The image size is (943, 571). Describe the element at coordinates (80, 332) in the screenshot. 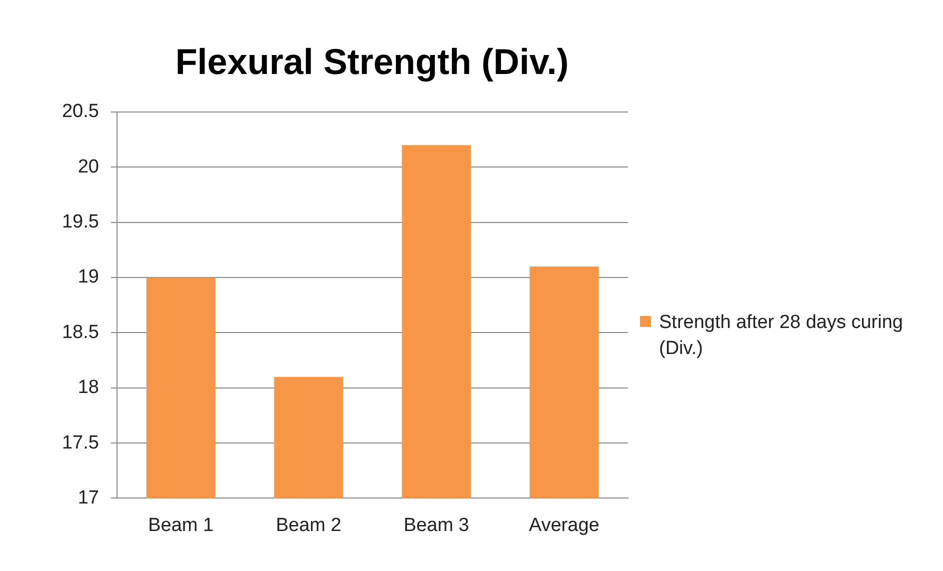

I see `y-tick-label: 18.5` at that location.